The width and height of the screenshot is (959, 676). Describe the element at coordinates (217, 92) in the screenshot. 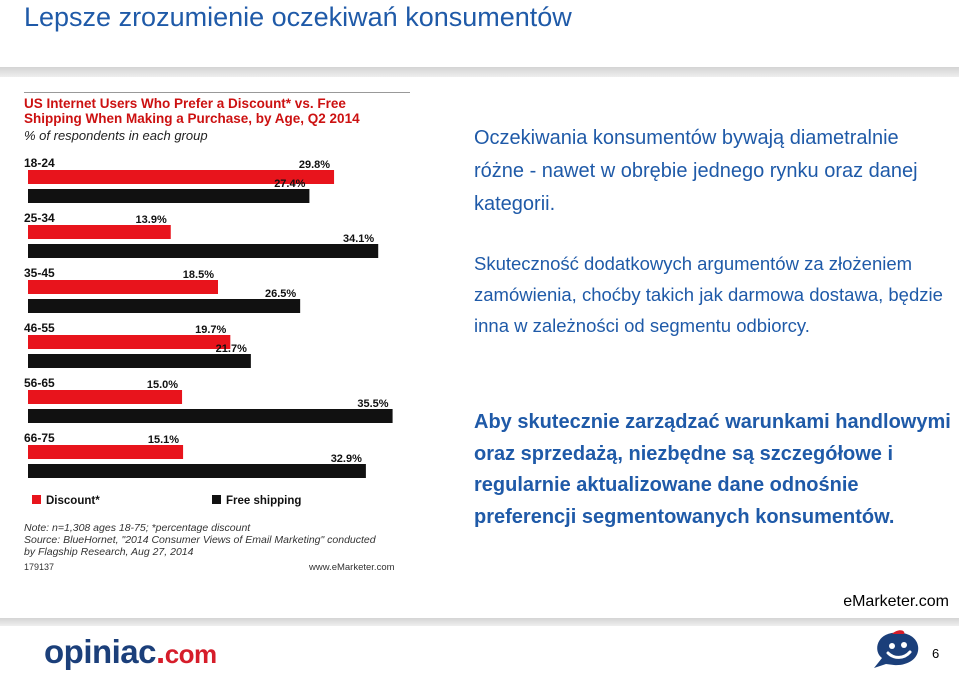

I see `chart-top-rule` at that location.